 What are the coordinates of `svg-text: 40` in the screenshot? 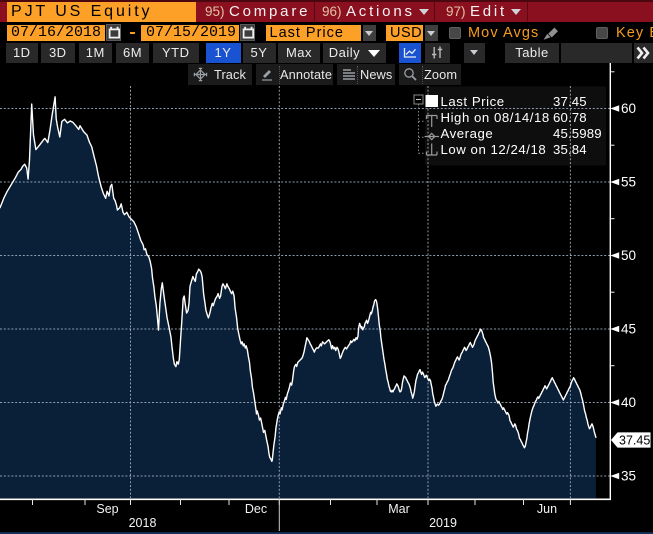 It's located at (628, 402).